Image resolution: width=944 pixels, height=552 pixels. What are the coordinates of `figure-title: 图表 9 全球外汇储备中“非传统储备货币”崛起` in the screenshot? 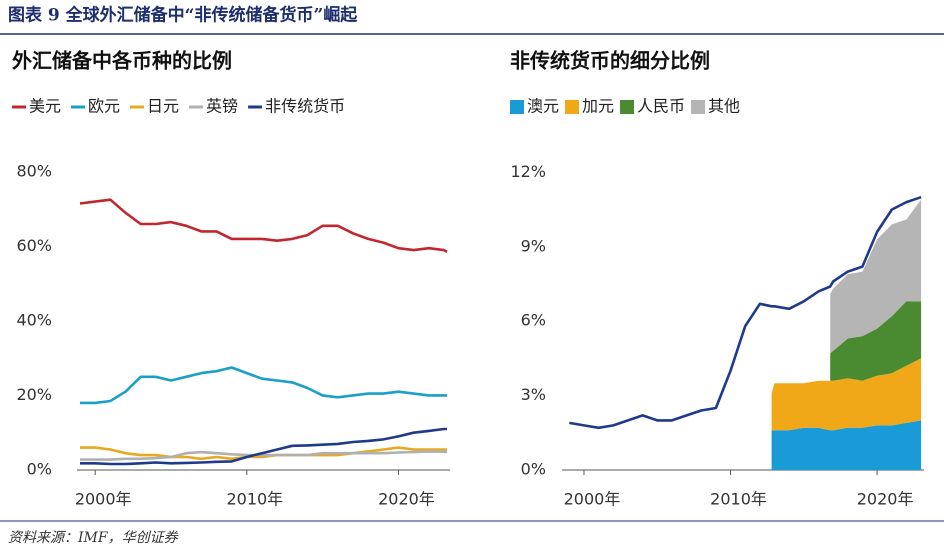 It's located at (183, 15).